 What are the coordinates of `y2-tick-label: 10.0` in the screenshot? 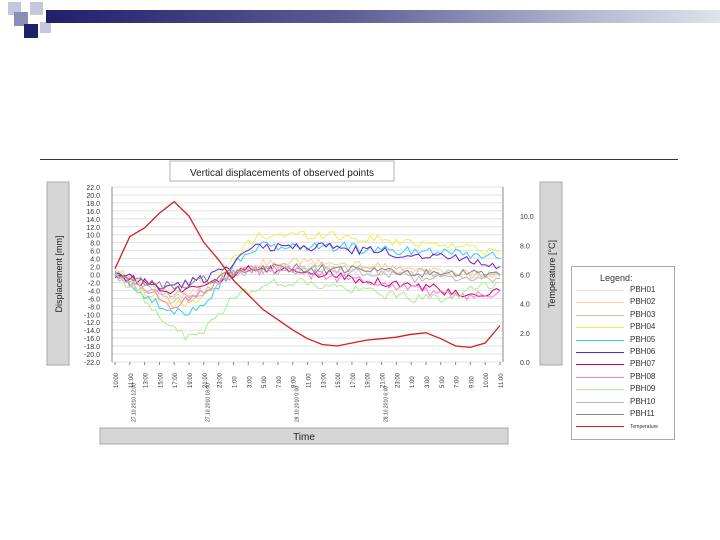 It's located at (527, 217).